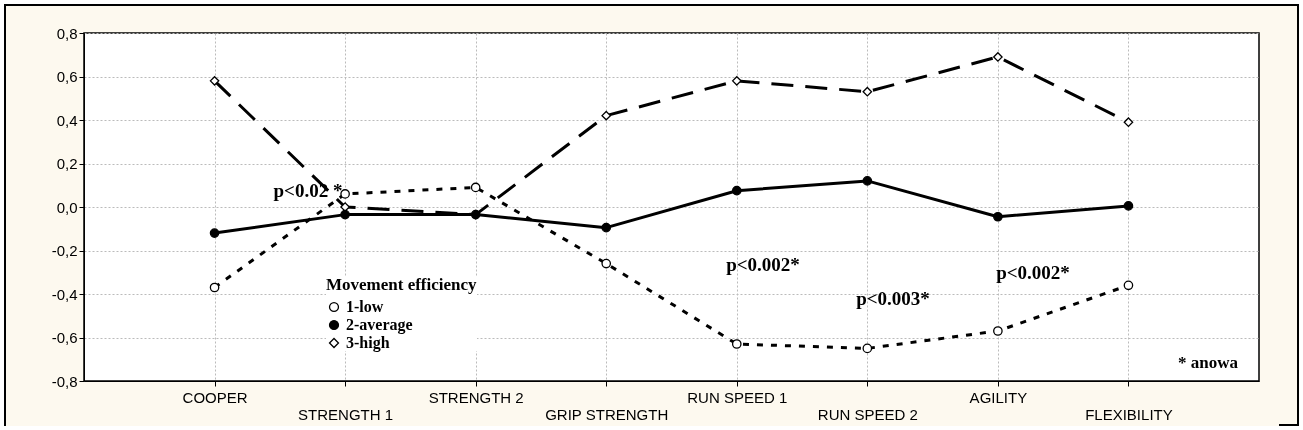 This screenshot has width=1303, height=430. Describe the element at coordinates (215, 397) in the screenshot. I see `x-tick-label: COOPER` at that location.